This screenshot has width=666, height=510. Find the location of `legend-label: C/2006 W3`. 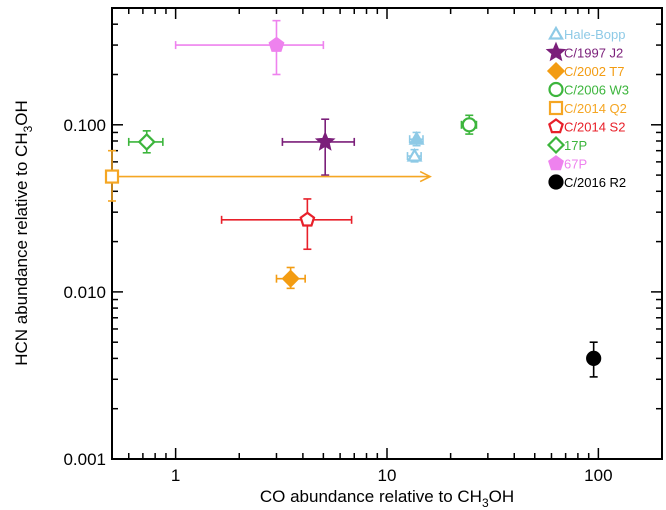

legend-label: C/2006 W3 is located at coordinates (596, 90).